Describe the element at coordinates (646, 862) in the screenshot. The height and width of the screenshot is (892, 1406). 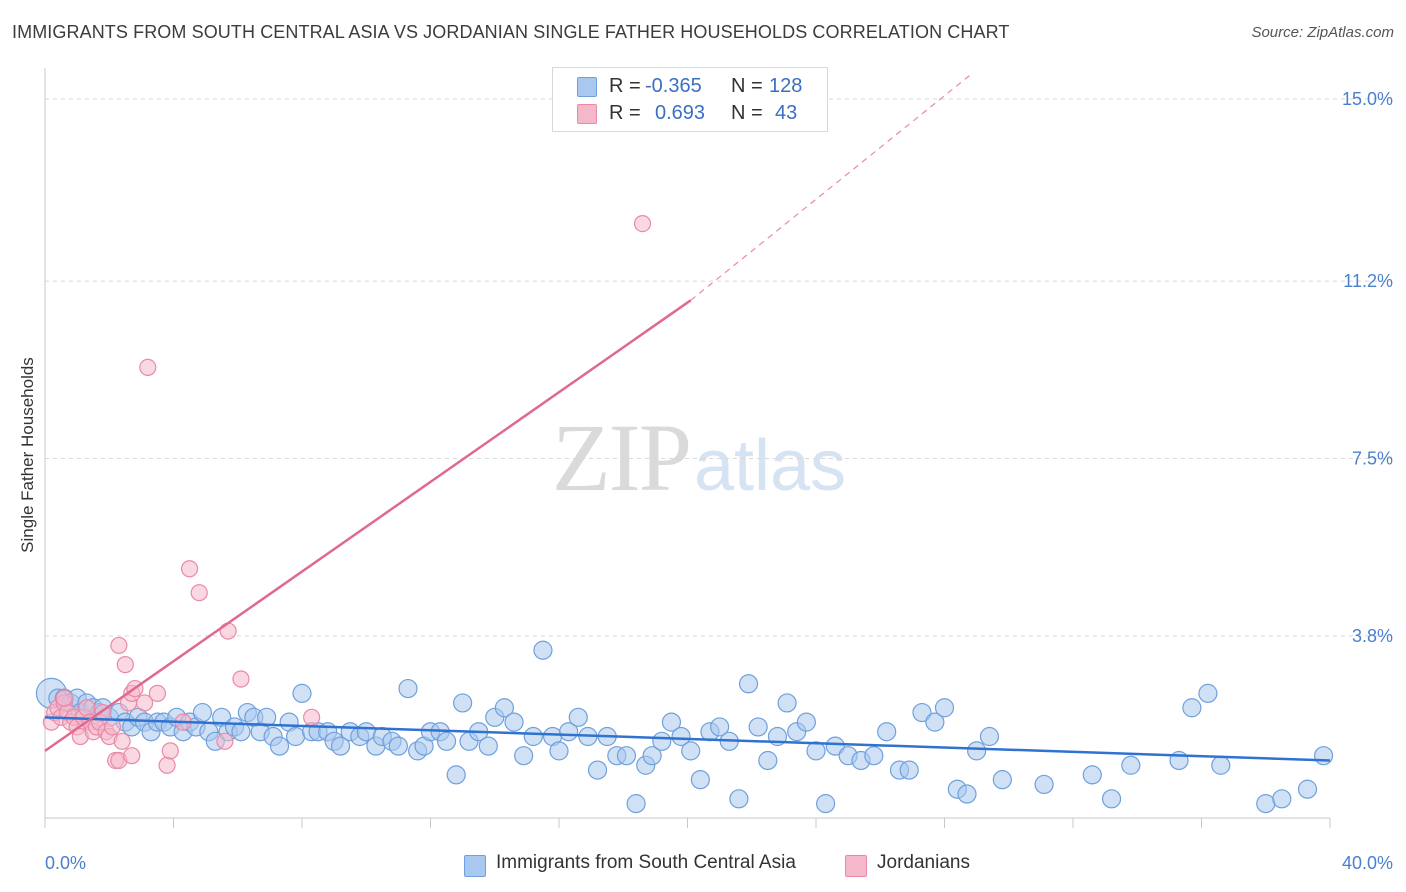
I see `bottom-legend-label: Immigrants from South Central Asia` at that location.